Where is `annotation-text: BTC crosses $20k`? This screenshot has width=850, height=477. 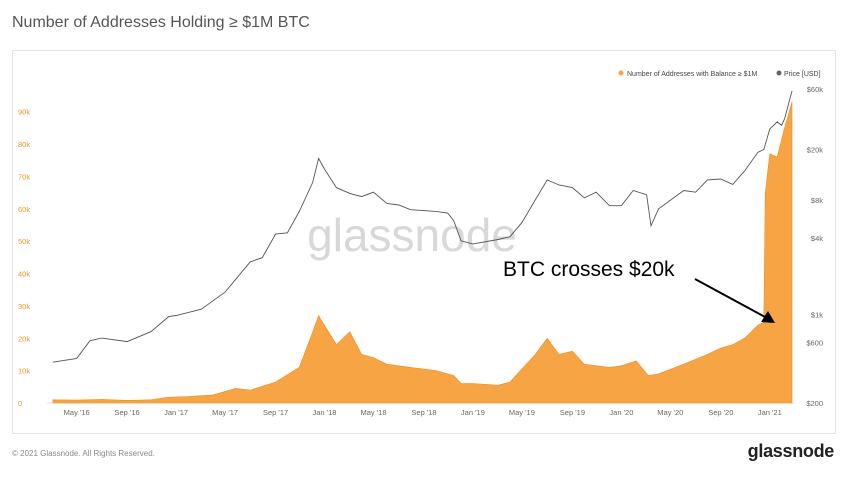 annotation-text: BTC crosses $20k is located at coordinates (589, 269).